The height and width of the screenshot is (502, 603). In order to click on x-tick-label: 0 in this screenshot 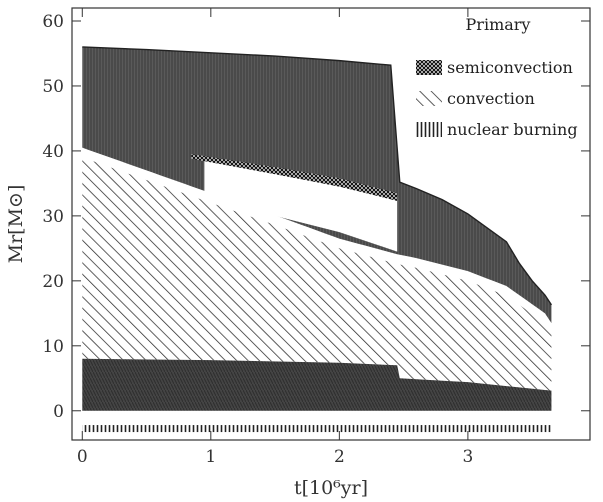, I will do `click(82, 457)`.